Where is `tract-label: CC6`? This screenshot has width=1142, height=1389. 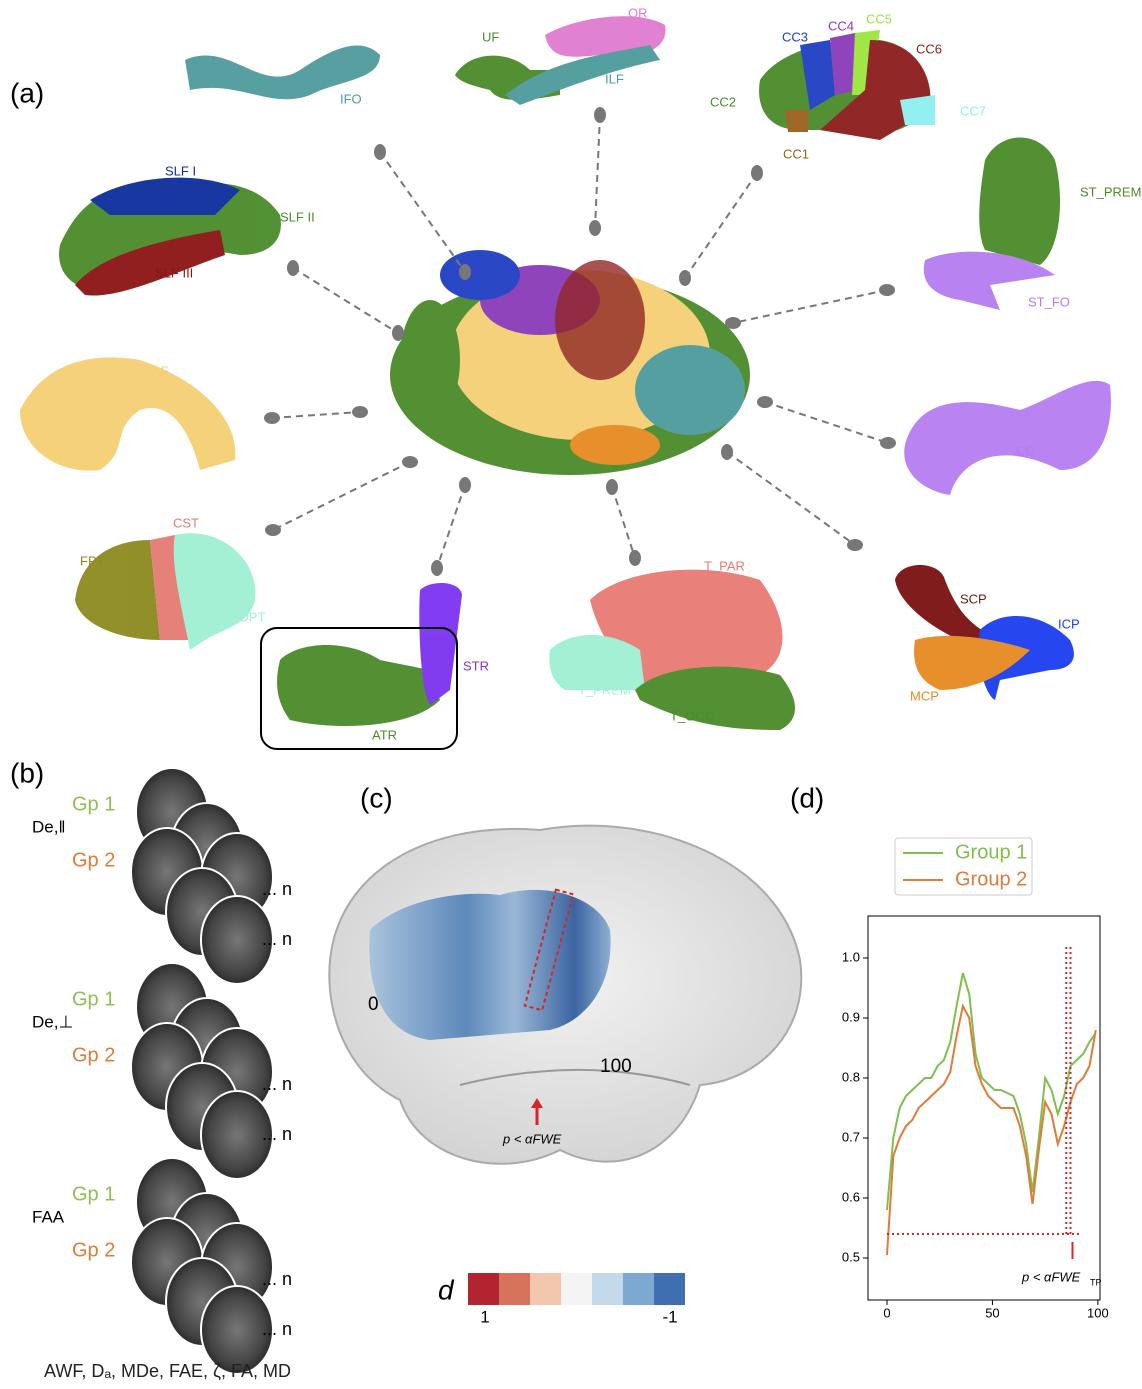 tract-label: CC6 is located at coordinates (929, 48).